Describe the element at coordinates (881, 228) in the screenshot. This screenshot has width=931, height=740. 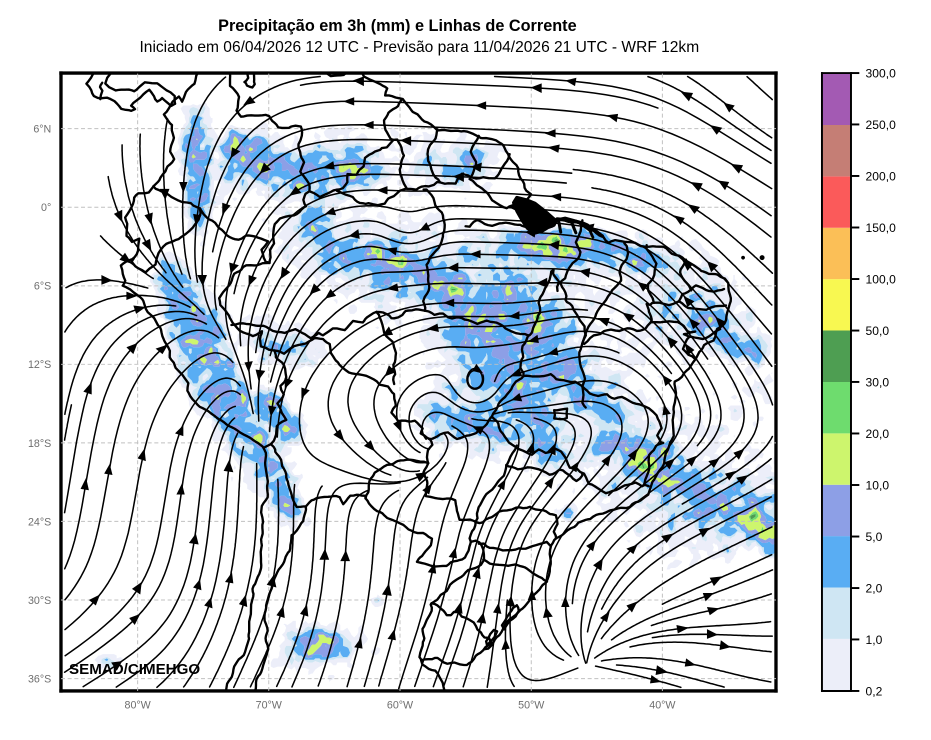
I see `svg-text: 150,0` at that location.